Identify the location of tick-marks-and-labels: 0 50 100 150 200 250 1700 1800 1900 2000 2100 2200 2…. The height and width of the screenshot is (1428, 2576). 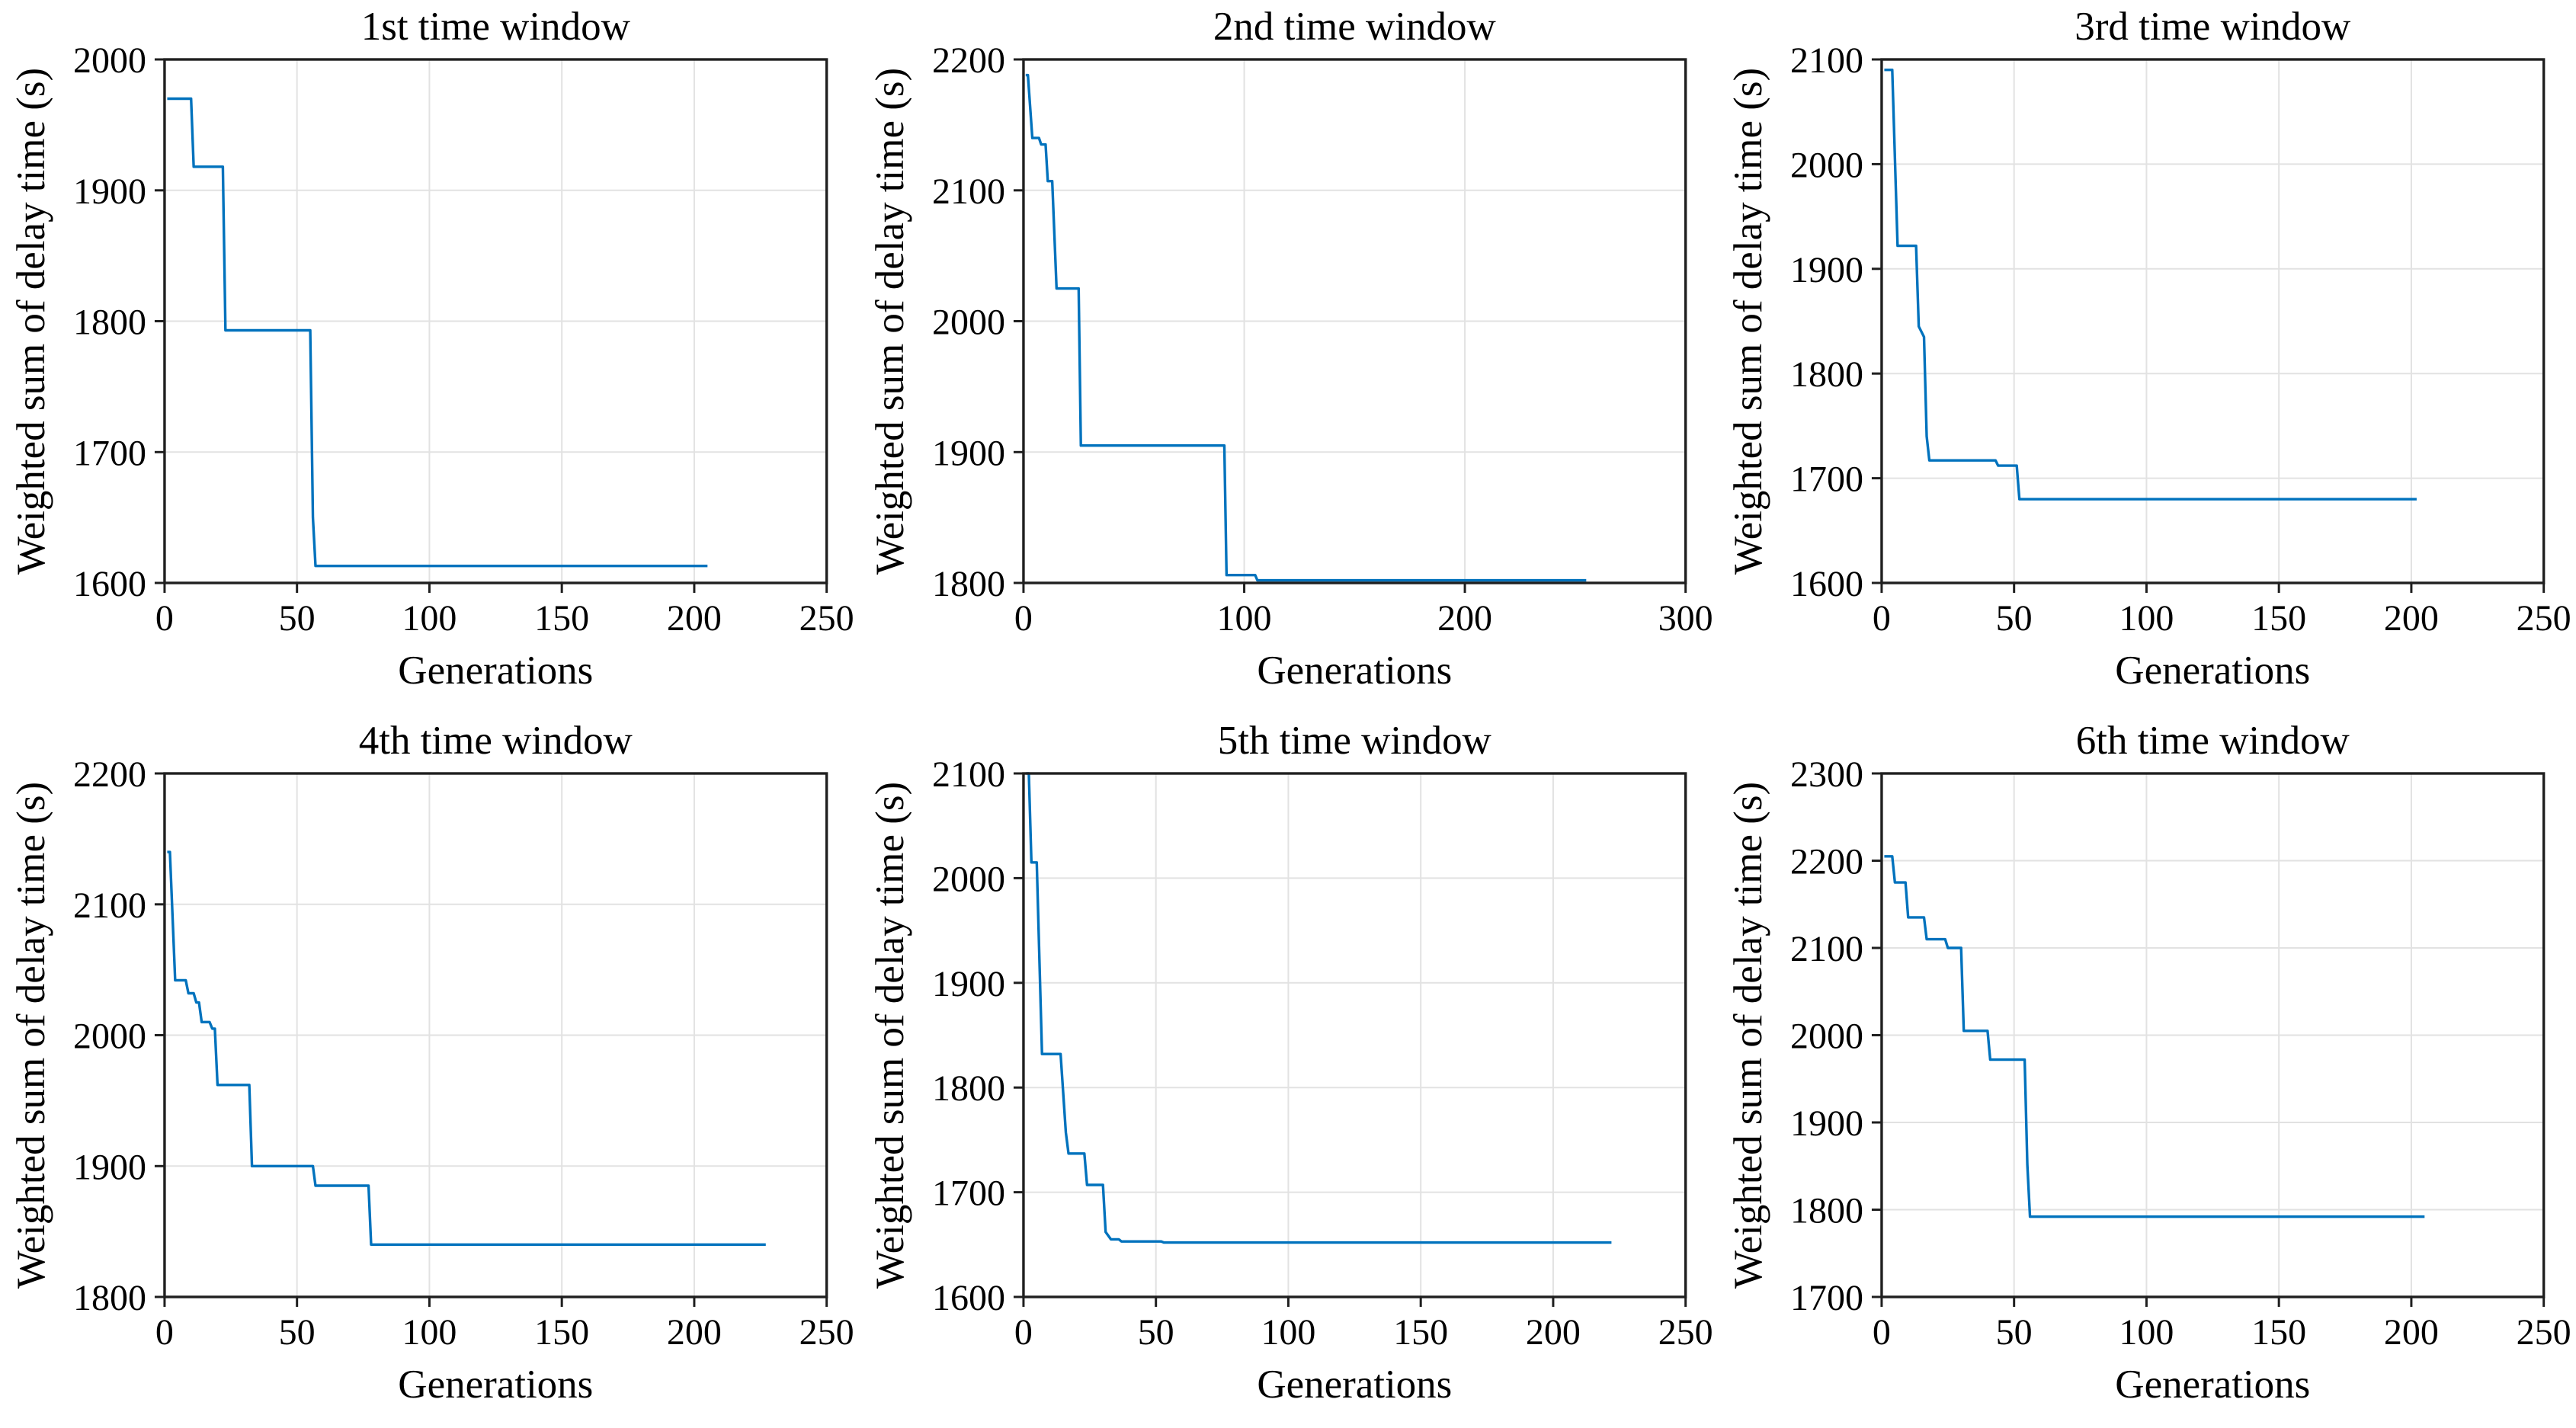
(2180, 1053).